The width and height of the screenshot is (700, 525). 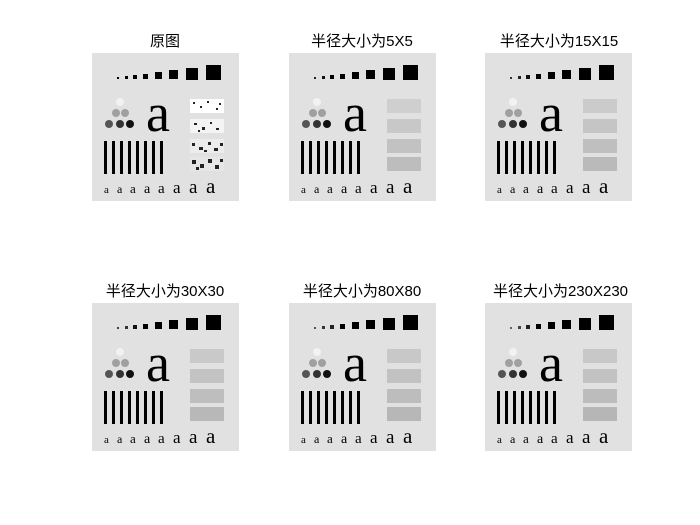 What do you see at coordinates (560, 291) in the screenshot?
I see `panel-title: 半径大小为230X230` at bounding box center [560, 291].